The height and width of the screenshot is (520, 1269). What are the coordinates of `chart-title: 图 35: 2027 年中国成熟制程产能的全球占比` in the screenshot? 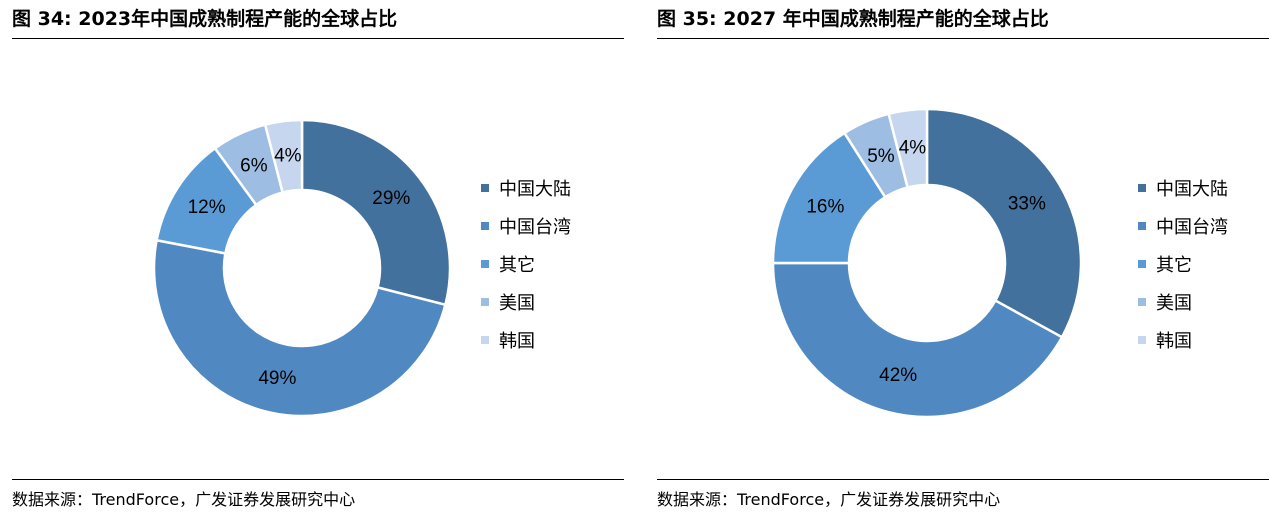 It's located at (853, 19).